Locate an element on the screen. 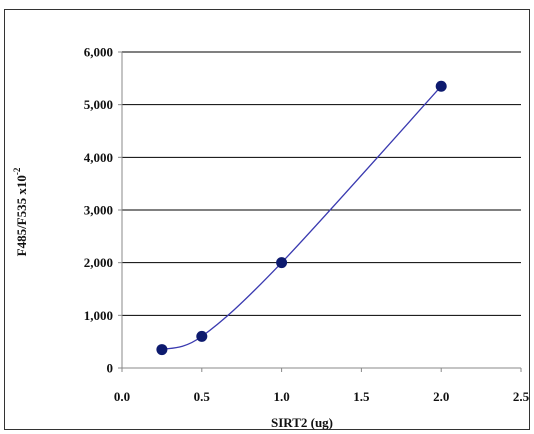 The image size is (534, 434). x-tick-labels: 0.0 0.5 1.0 1.5 2.0 2.5 is located at coordinates (322, 396).